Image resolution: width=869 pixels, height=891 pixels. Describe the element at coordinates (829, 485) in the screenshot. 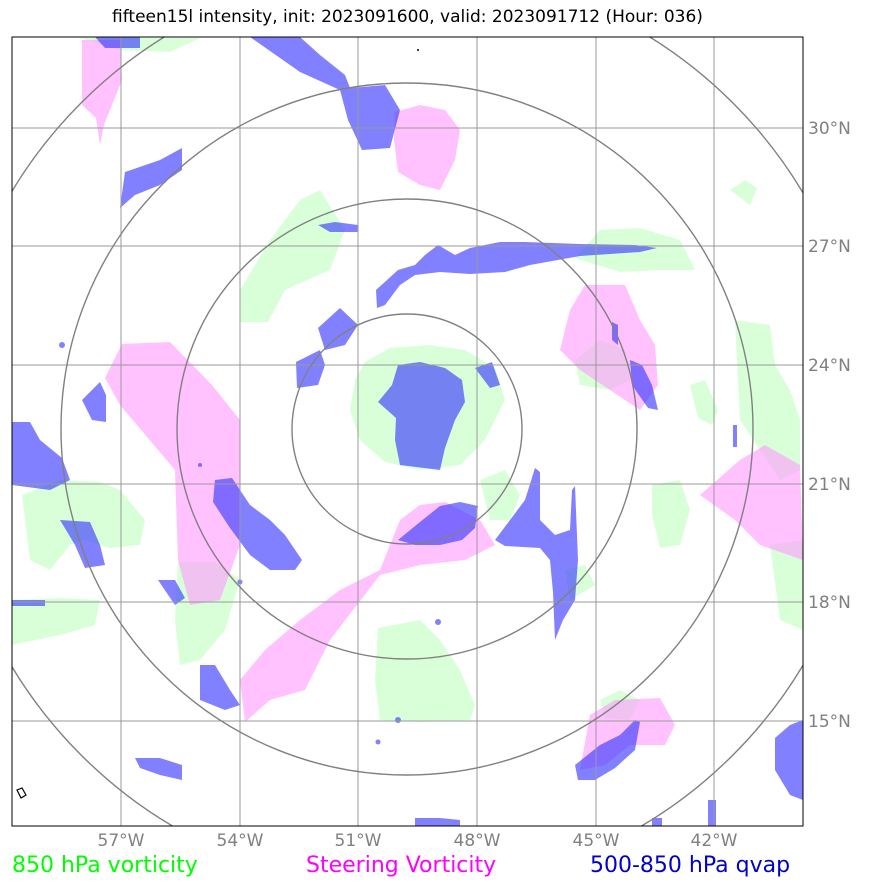

I see `lat-tick-label: 21°N` at that location.